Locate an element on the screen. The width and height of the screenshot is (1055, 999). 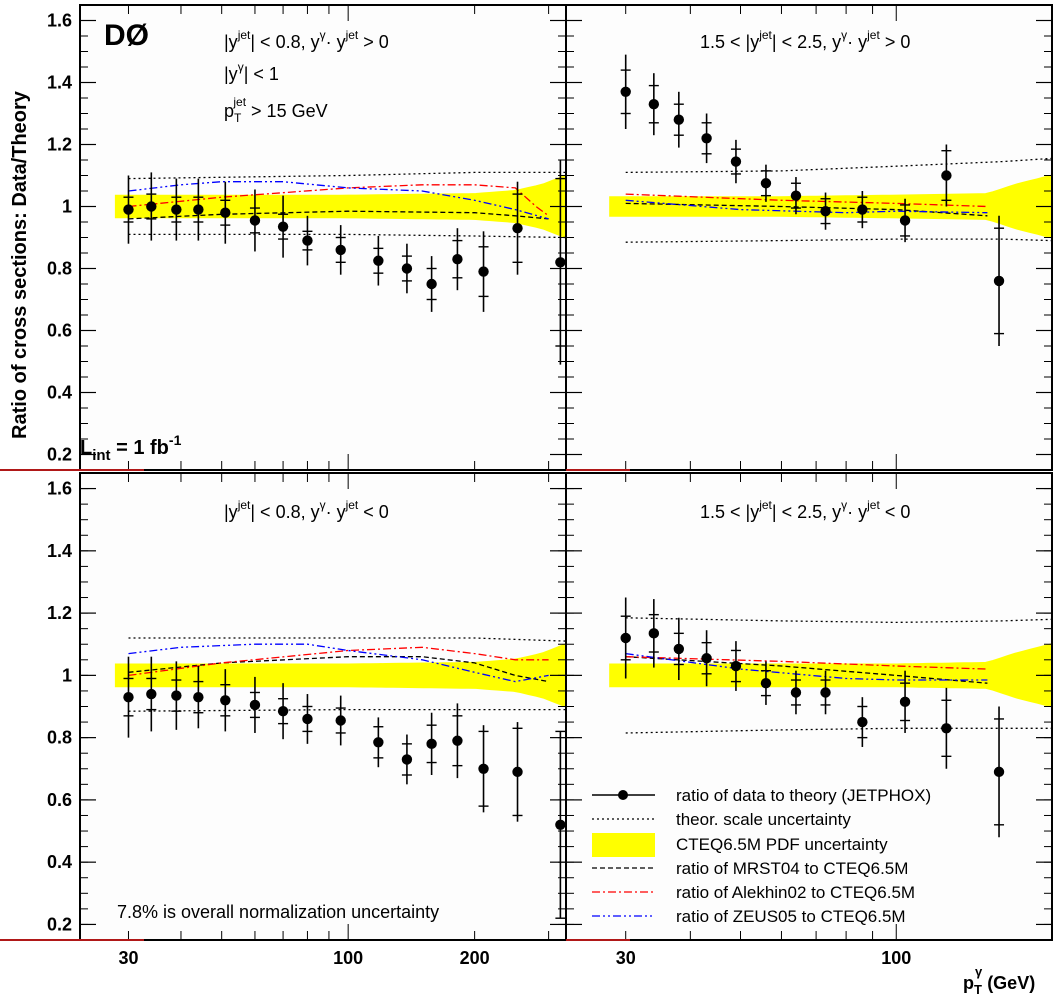
y-tick-label: 0.2 is located at coordinates (59, 455).